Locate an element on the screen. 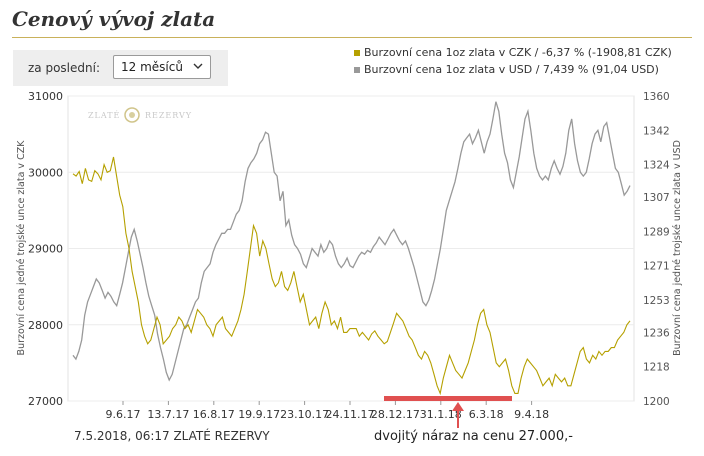 The height and width of the screenshot is (456, 704). watermark-text-right: REZERVY is located at coordinates (168, 115).